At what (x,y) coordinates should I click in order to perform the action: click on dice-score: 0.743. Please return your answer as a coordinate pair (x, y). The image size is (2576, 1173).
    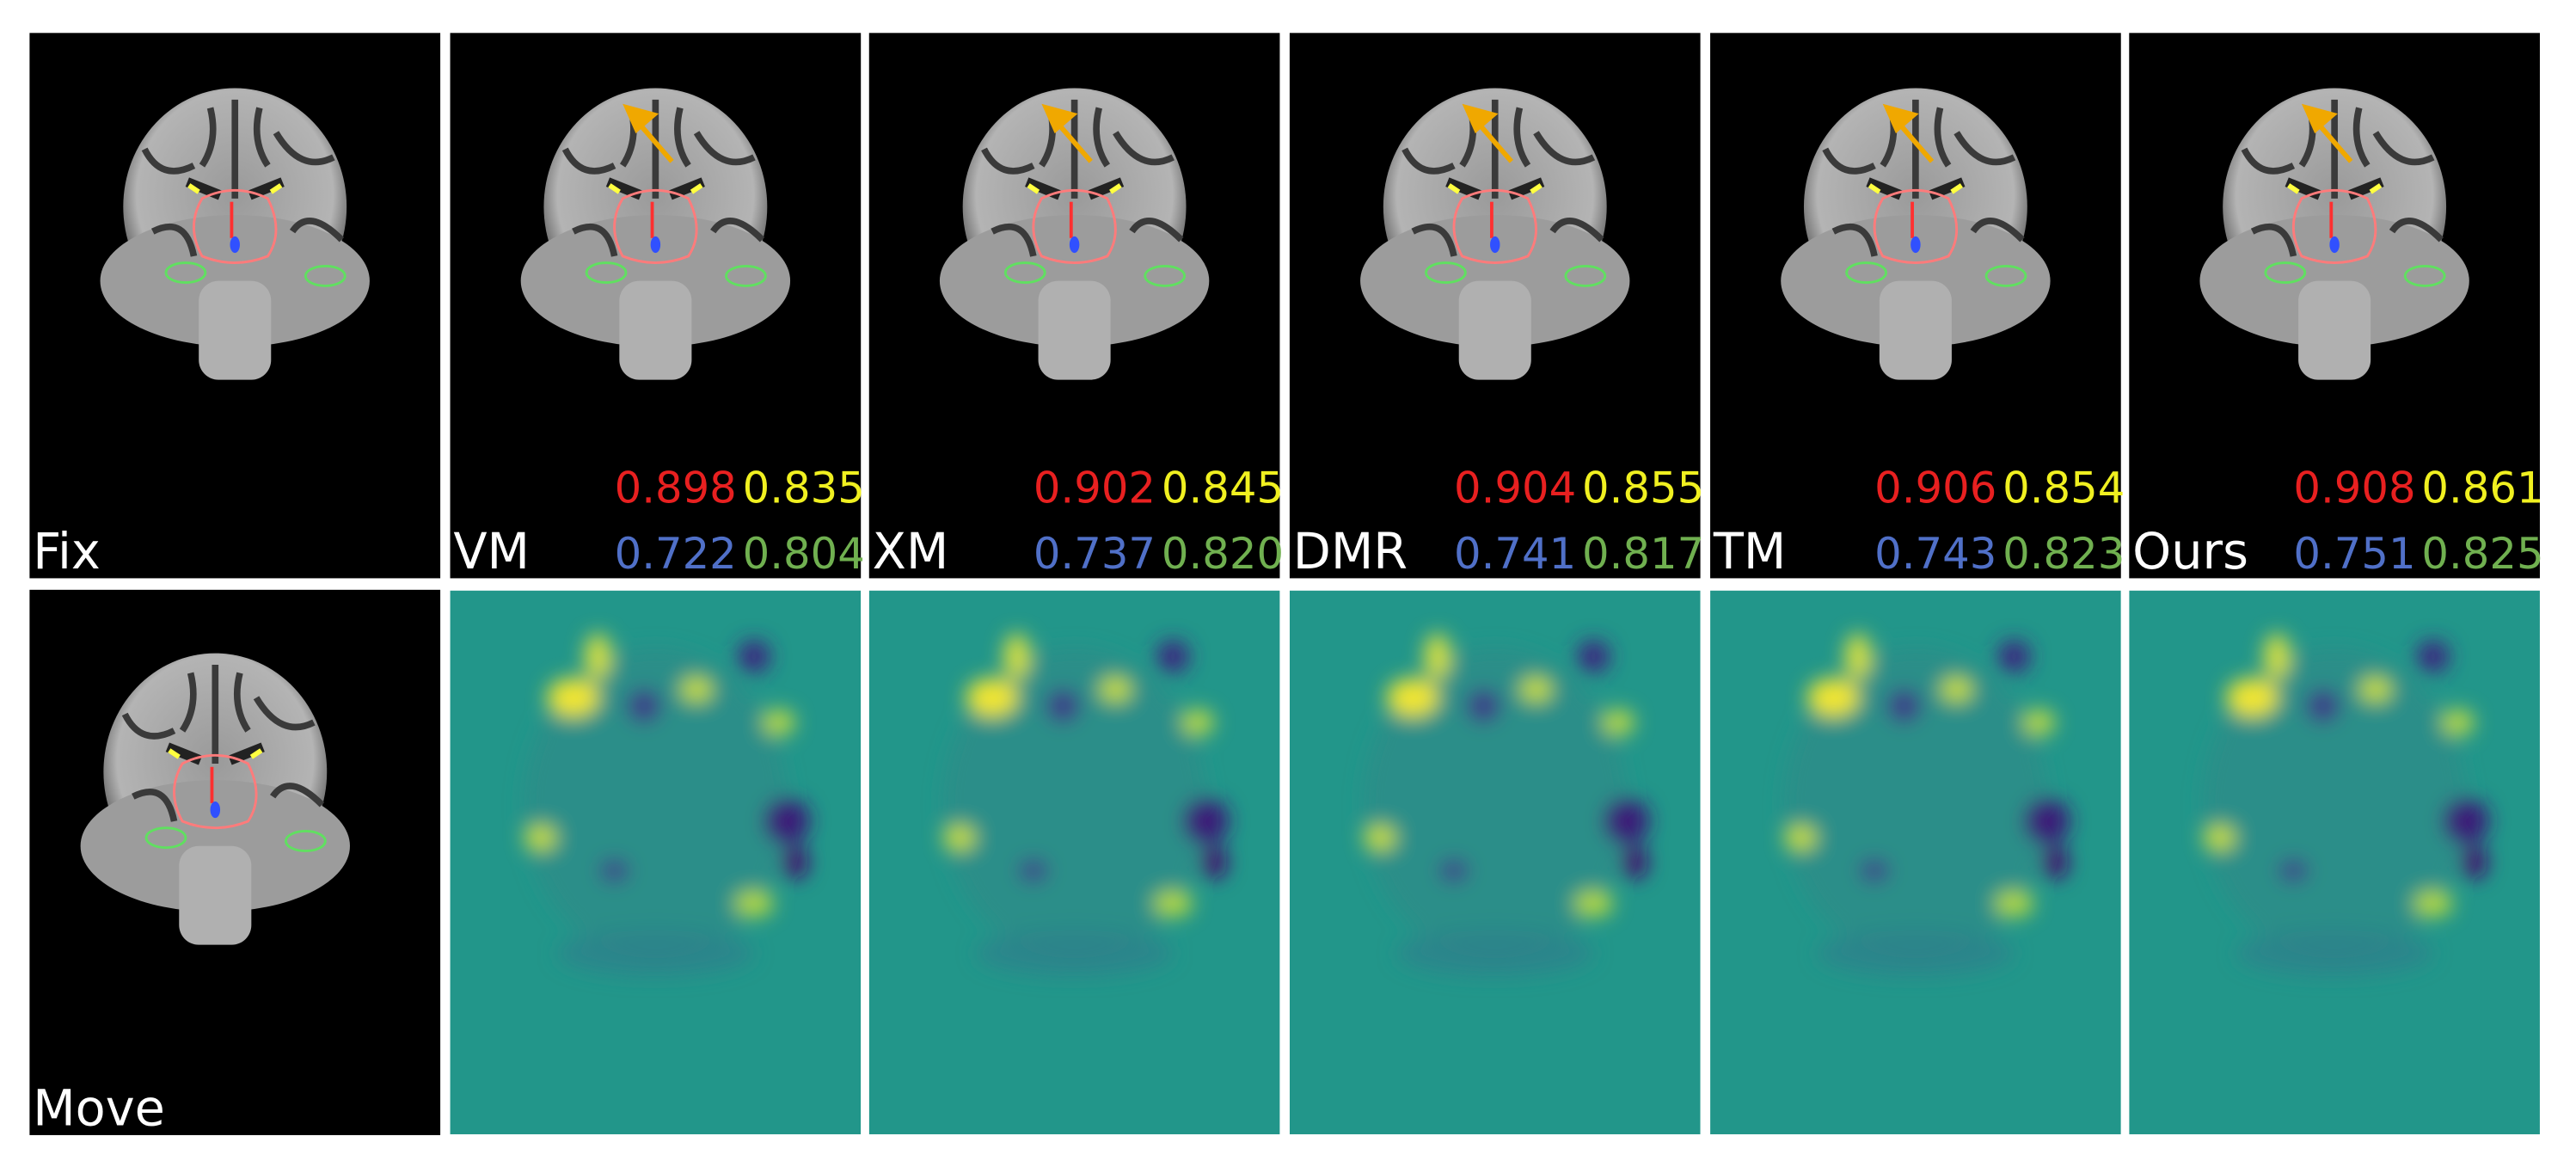
    Looking at the image, I should click on (1935, 554).